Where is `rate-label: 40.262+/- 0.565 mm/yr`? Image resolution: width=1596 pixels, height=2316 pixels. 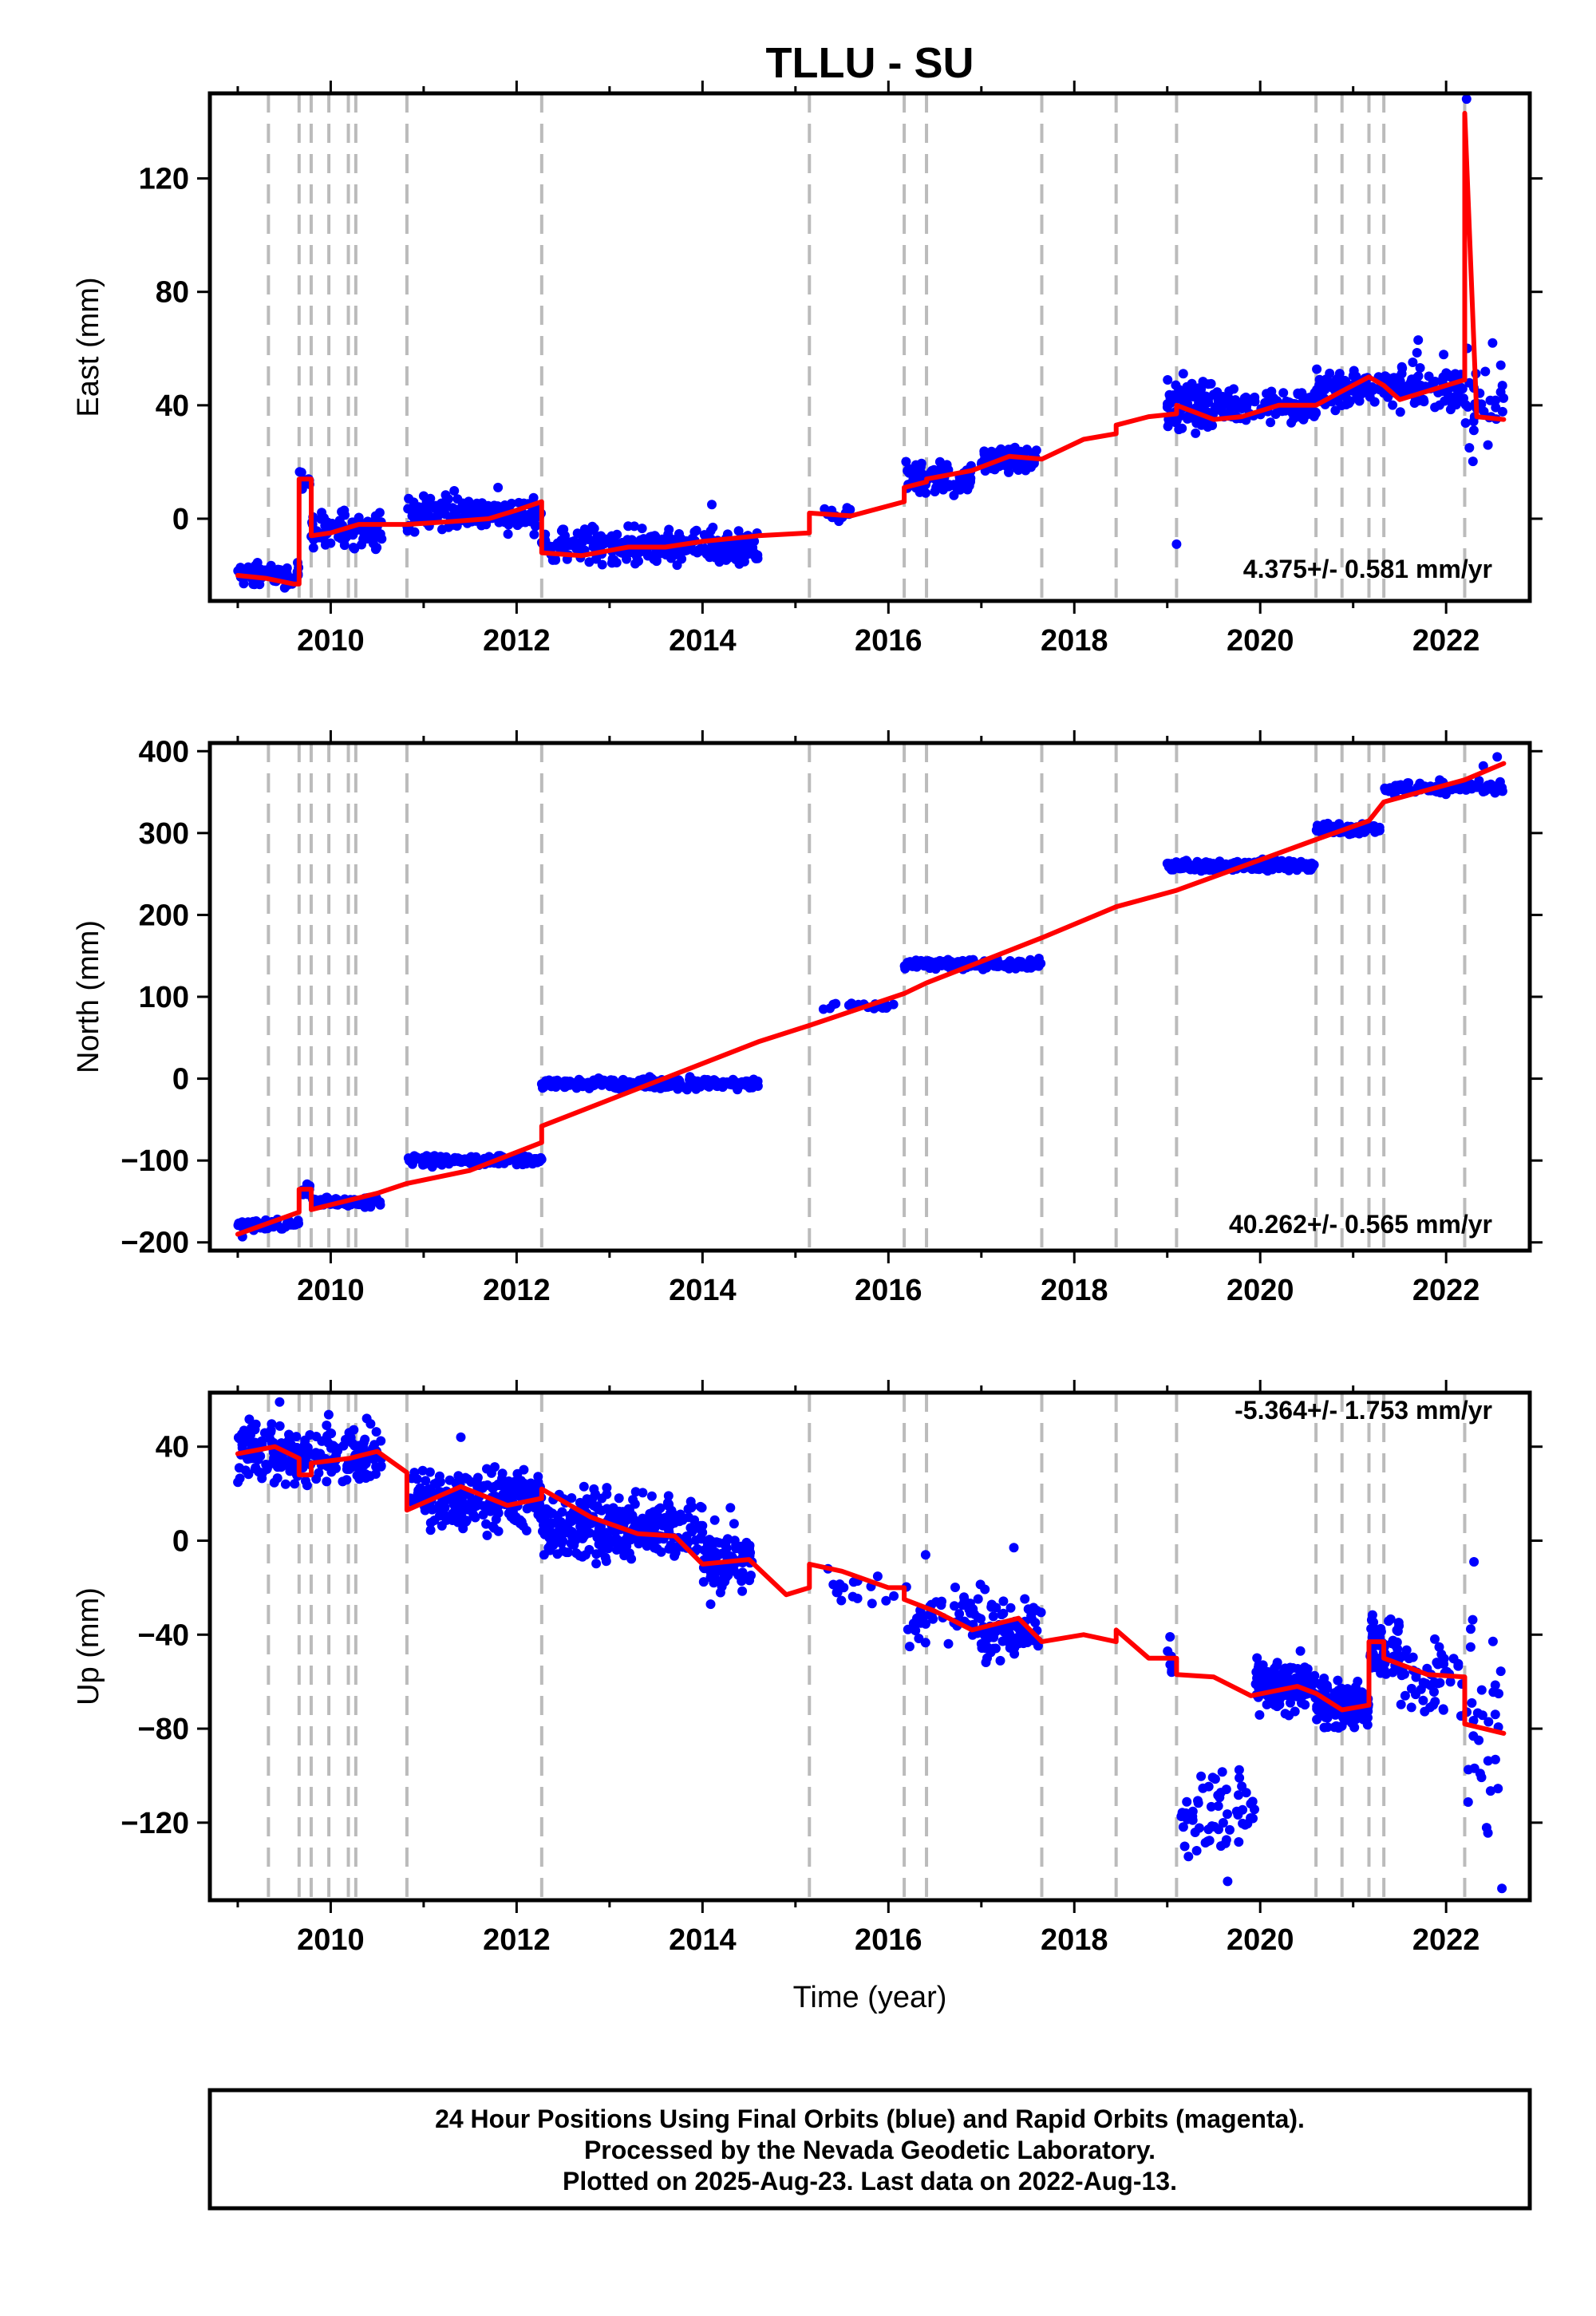 rate-label: 40.262+/- 0.565 mm/yr is located at coordinates (1360, 1224).